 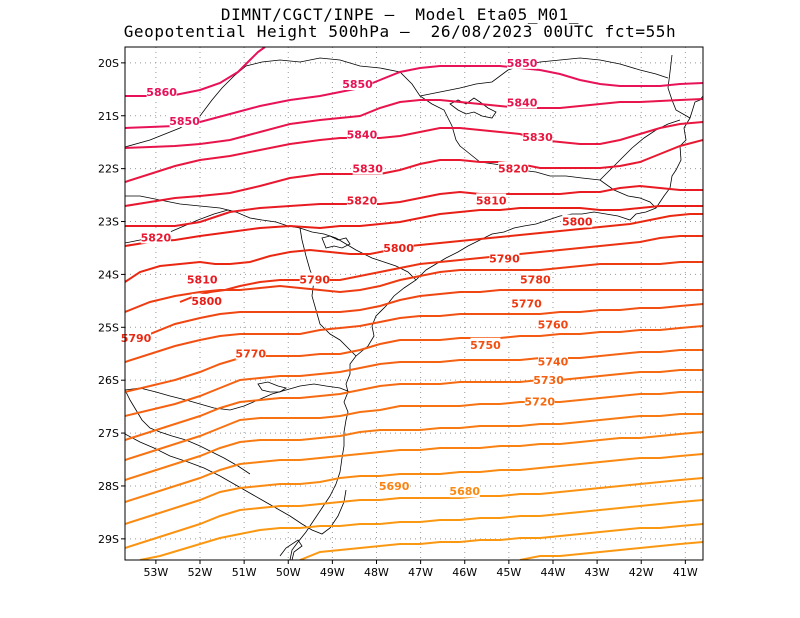 What do you see at coordinates (640, 150) in the screenshot?
I see `border-rj-es` at bounding box center [640, 150].